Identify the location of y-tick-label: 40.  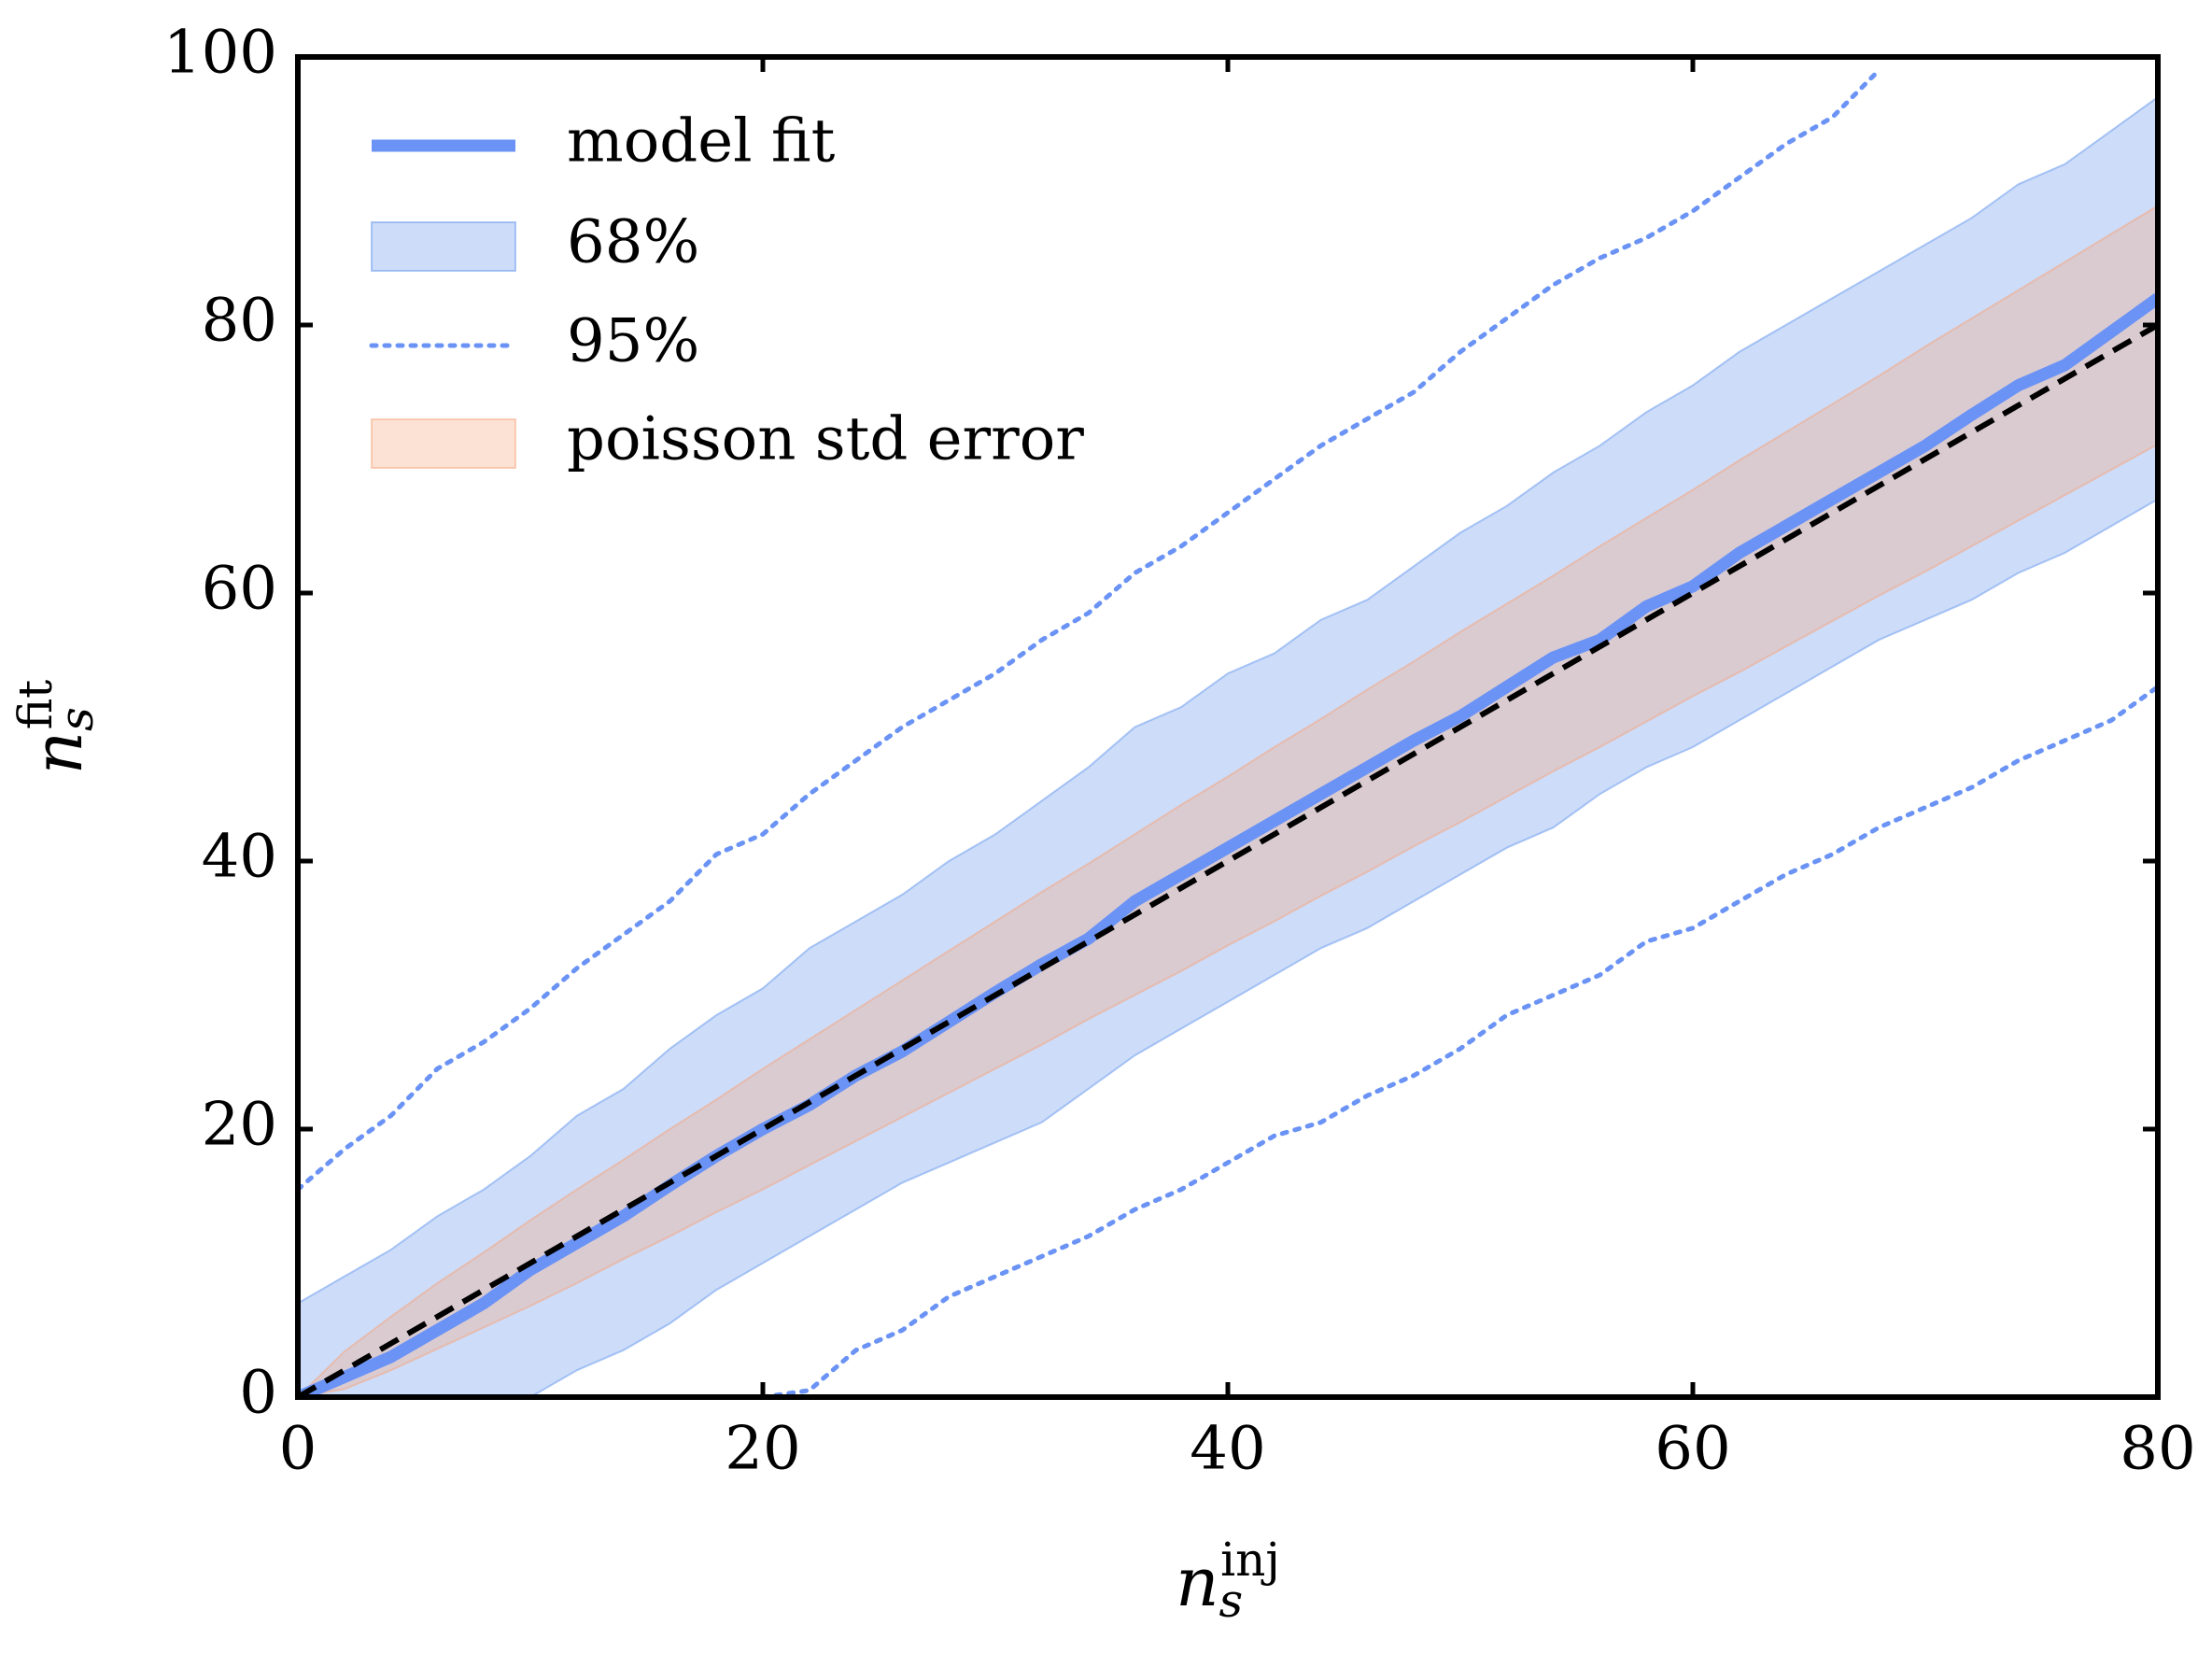
(239, 858).